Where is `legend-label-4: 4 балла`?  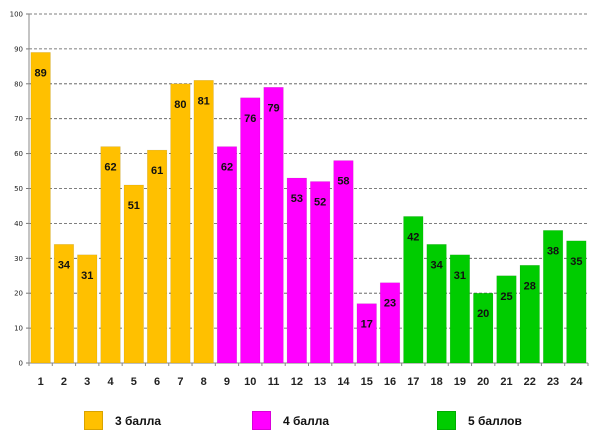
legend-label-4: 4 балла is located at coordinates (306, 420).